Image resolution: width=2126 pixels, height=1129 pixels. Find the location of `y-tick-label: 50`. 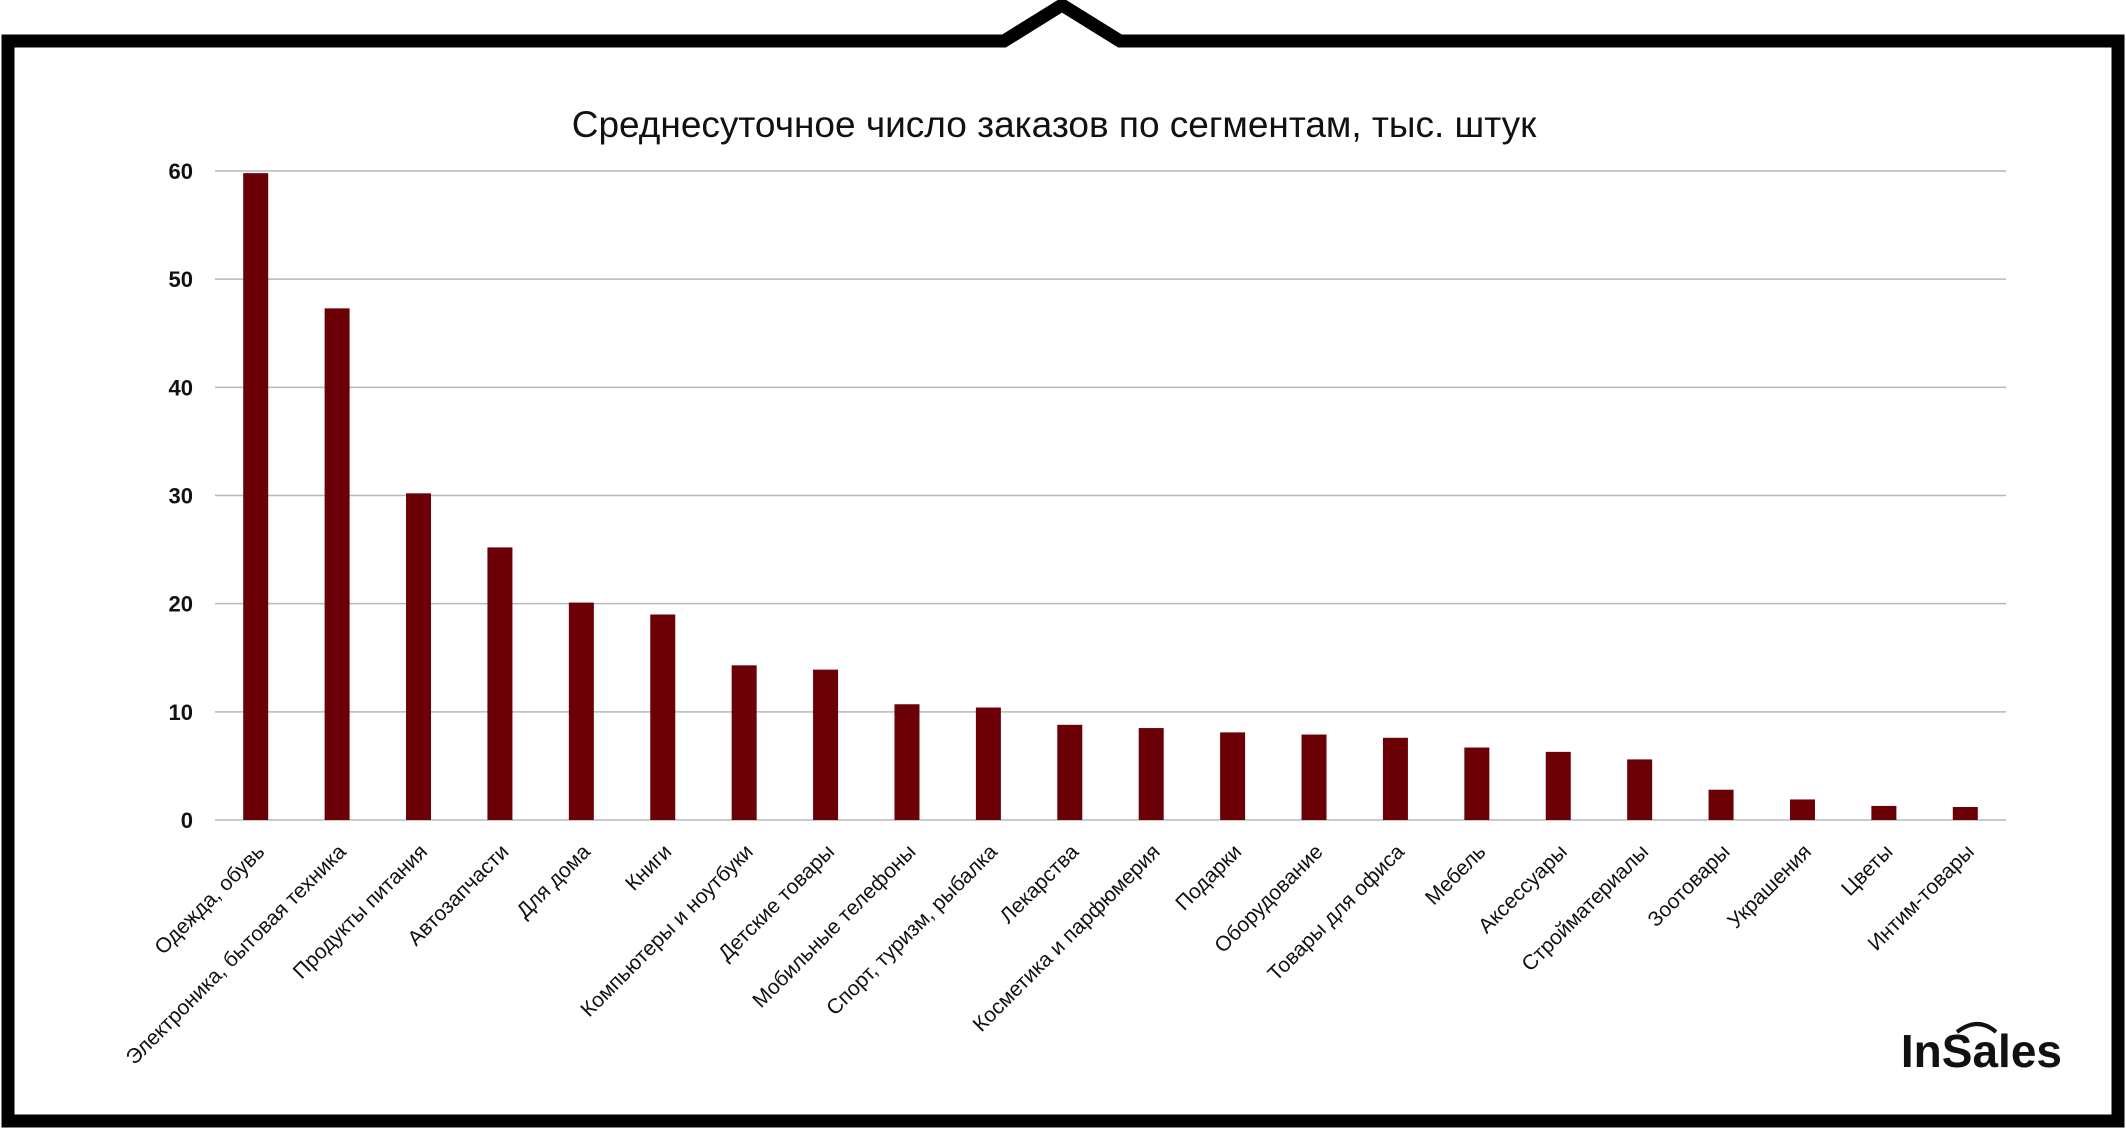

y-tick-label: 50 is located at coordinates (181, 279).